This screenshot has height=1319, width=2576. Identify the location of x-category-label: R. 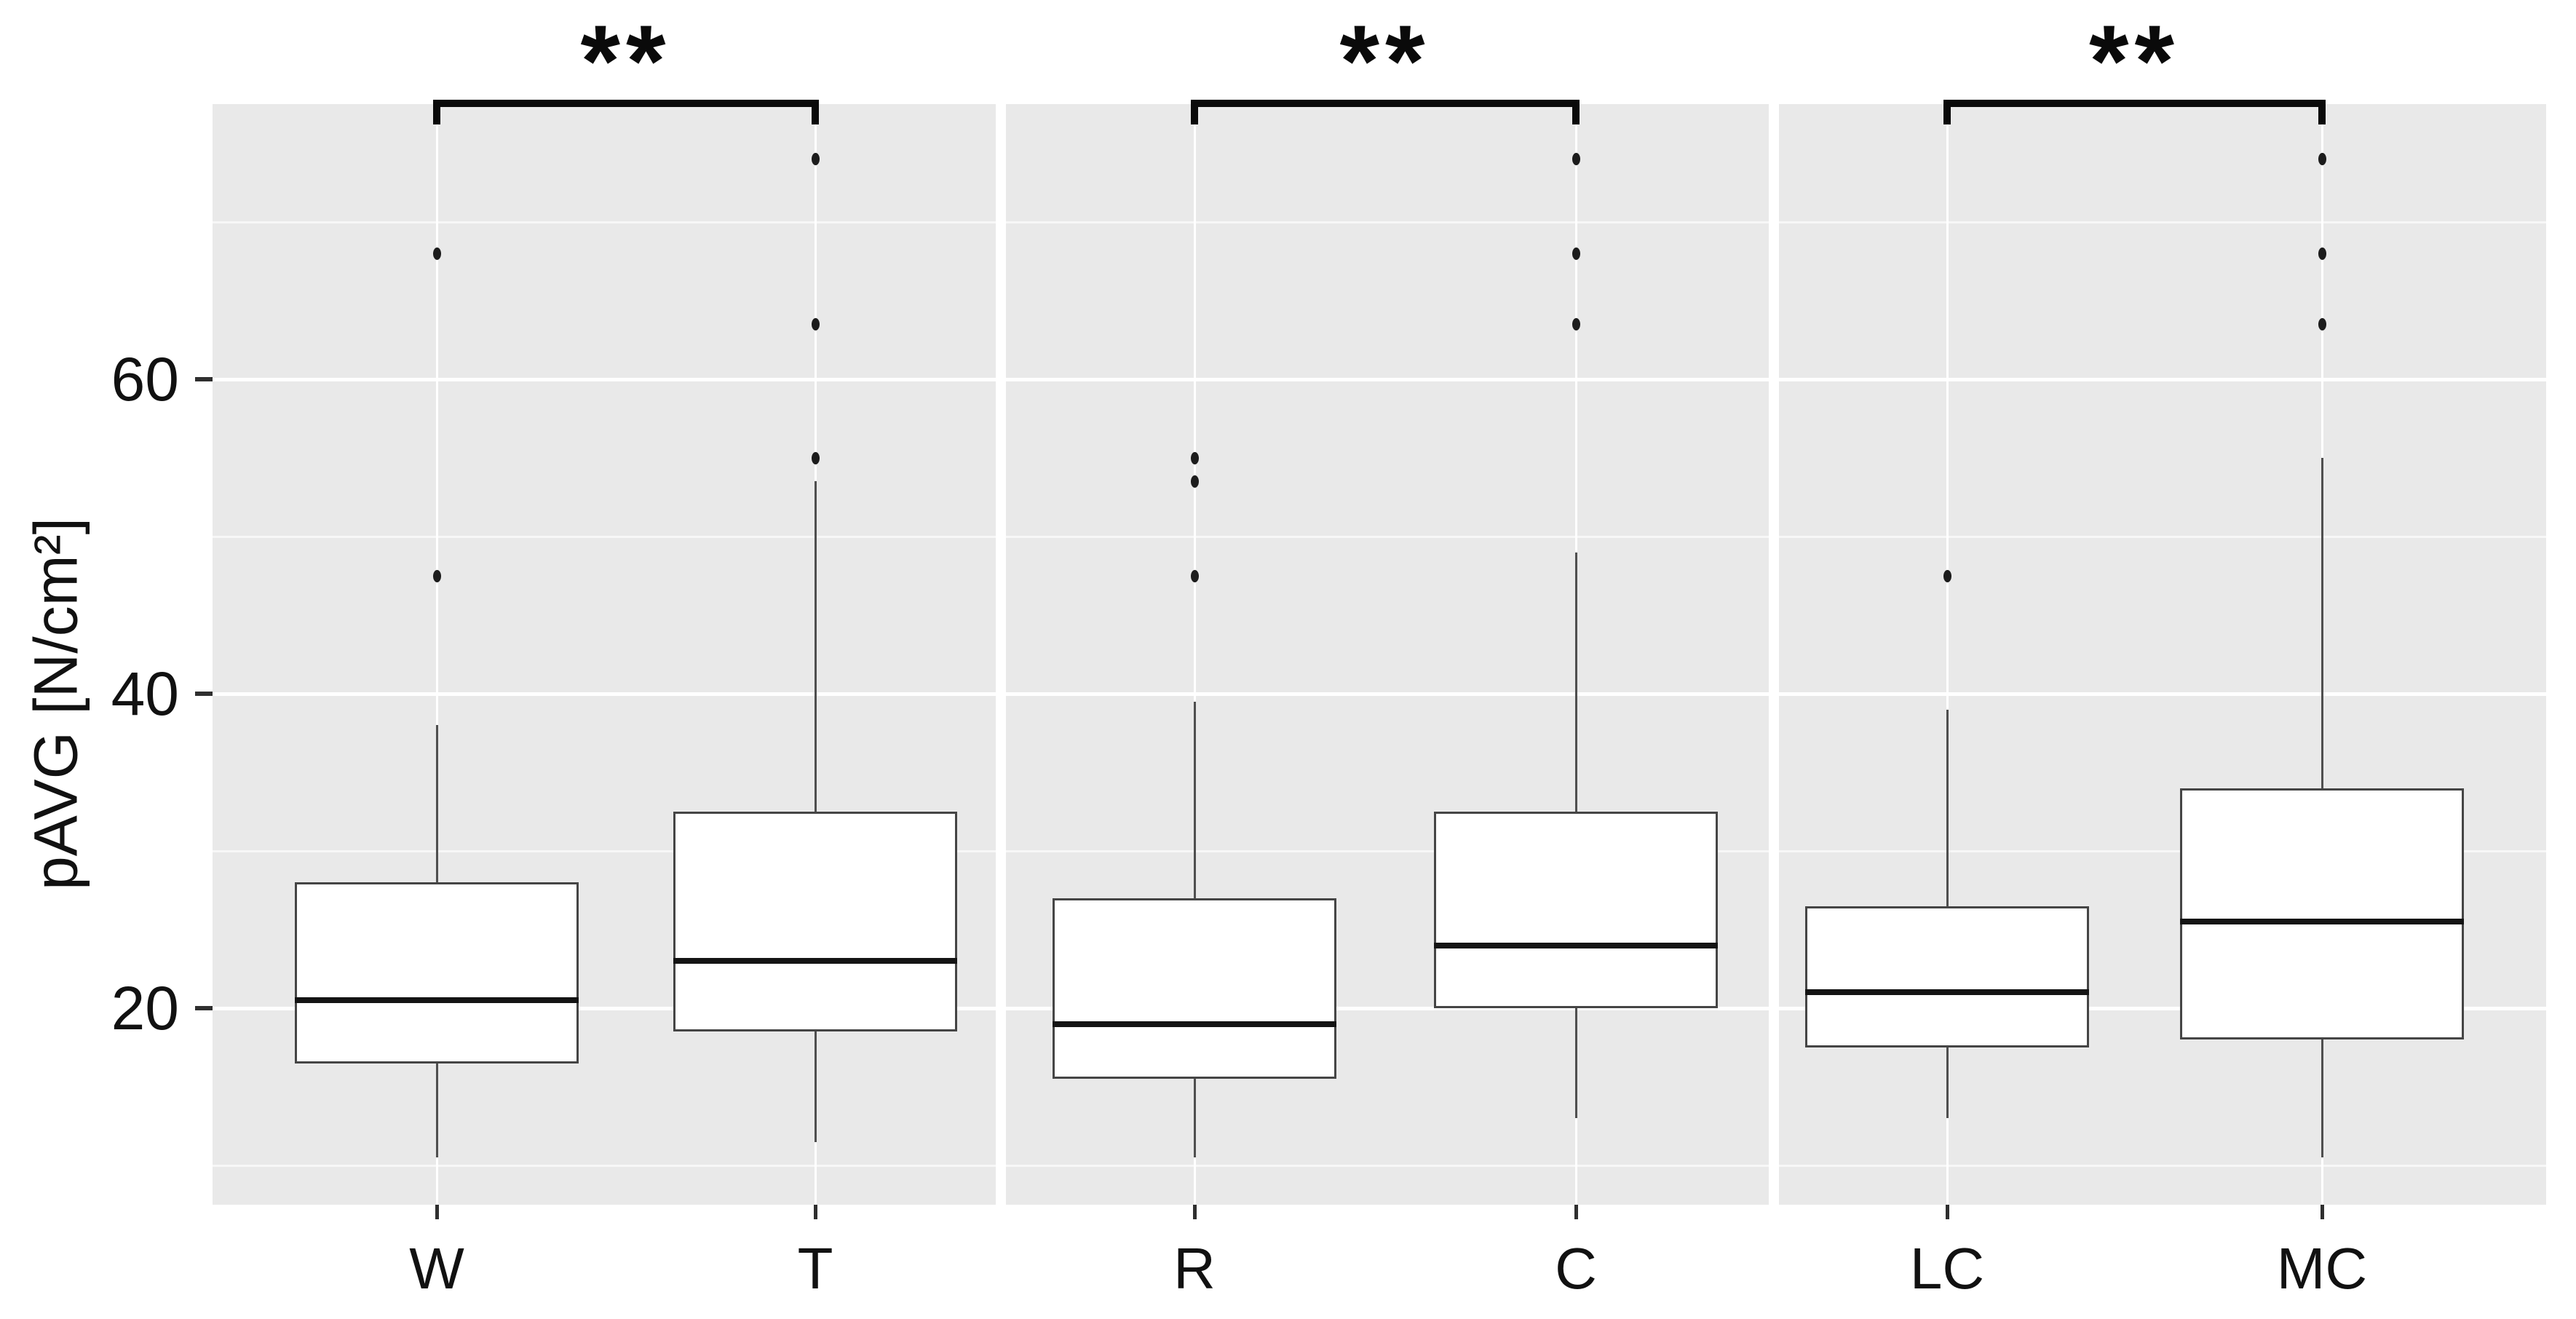
(1194, 1268).